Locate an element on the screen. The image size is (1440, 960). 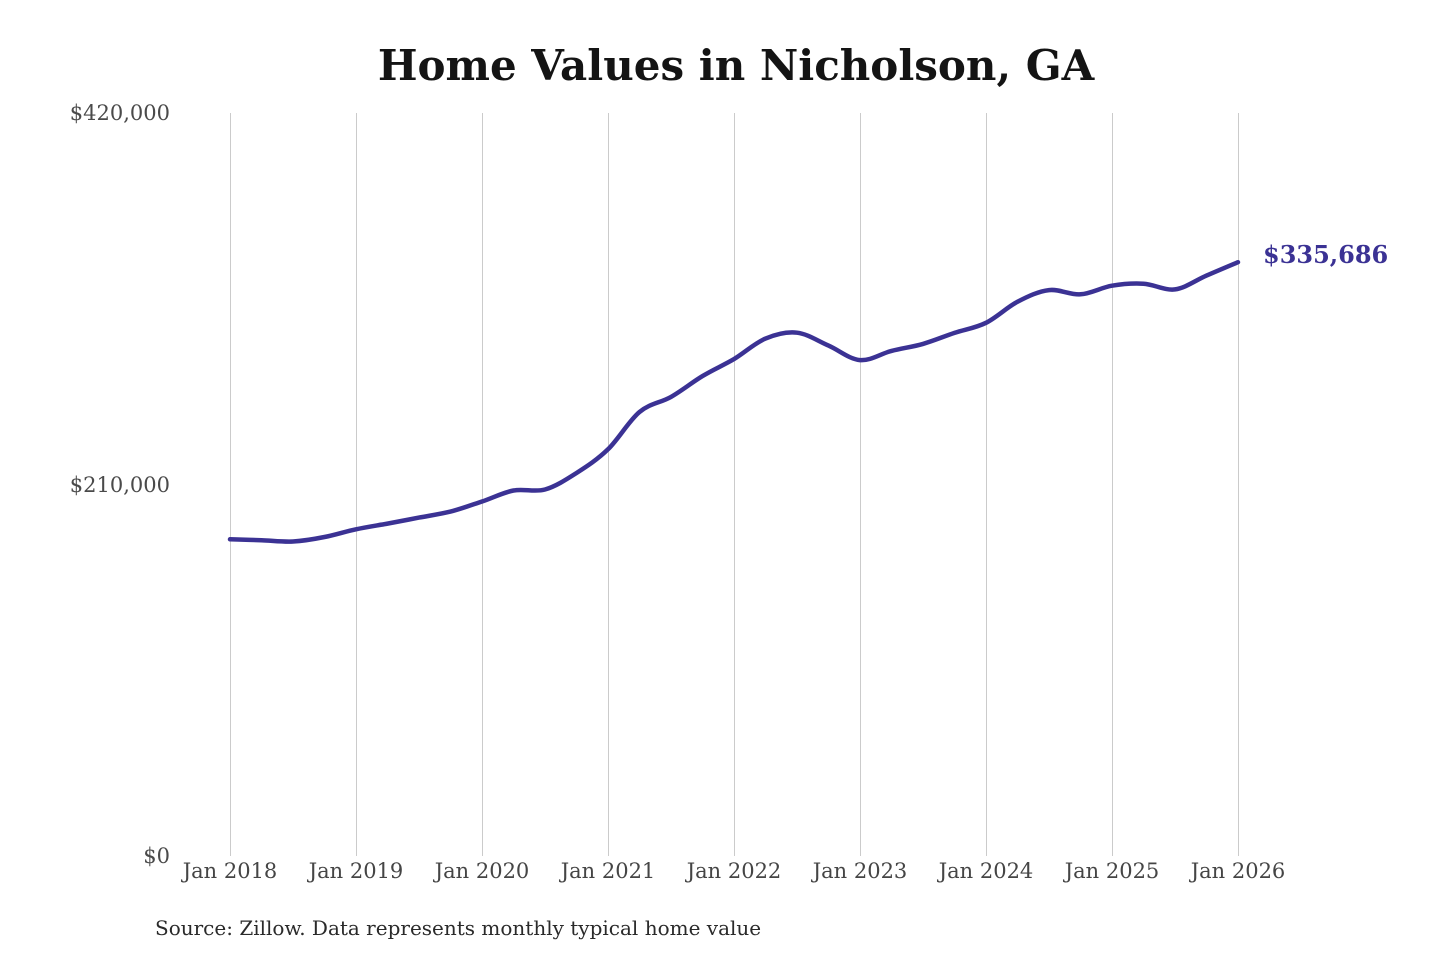
gridline-2025 is located at coordinates (1112, 484).